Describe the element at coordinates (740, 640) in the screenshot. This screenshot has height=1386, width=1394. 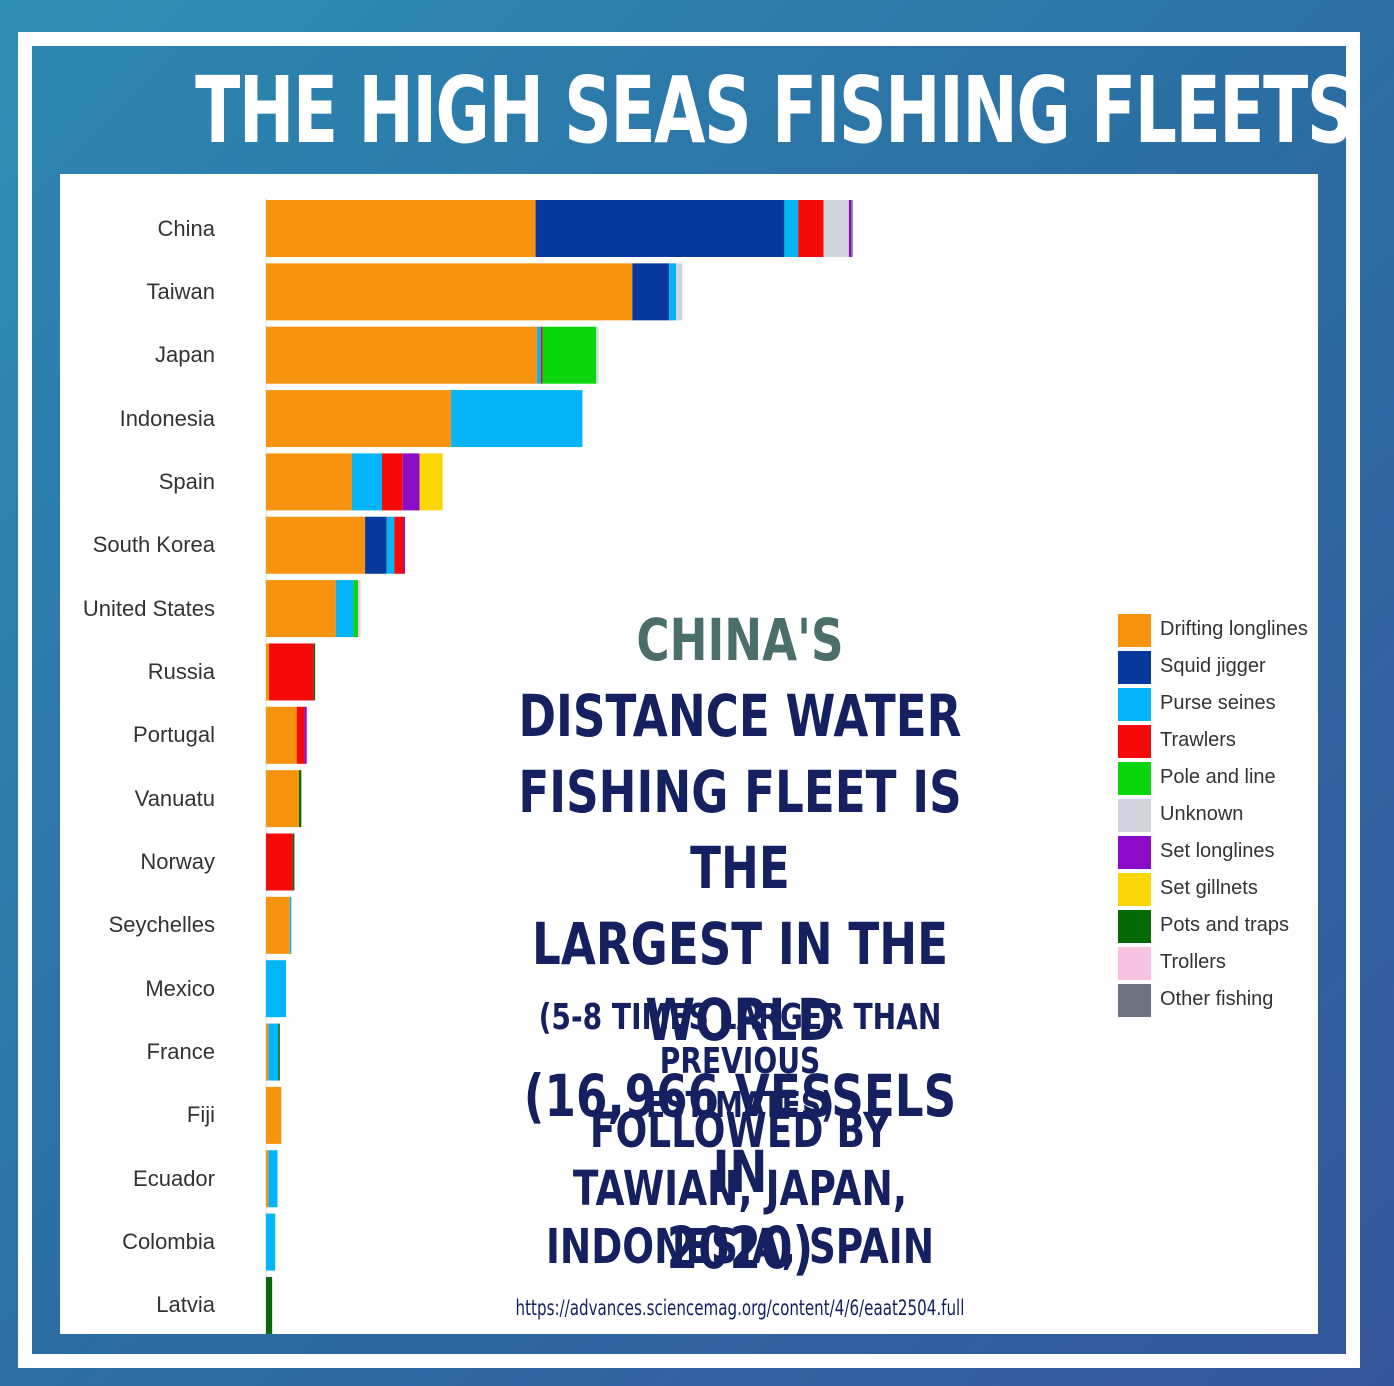
I see `callout-accent: CHINA'S` at that location.